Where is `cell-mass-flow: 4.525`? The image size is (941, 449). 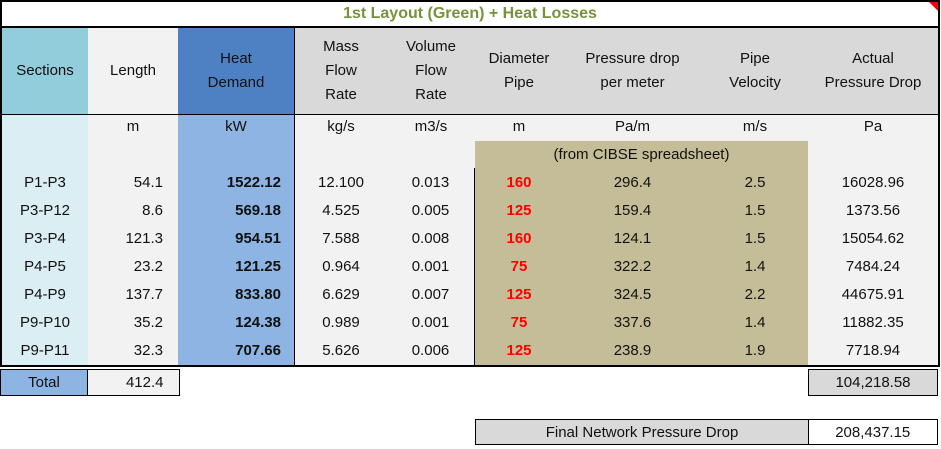
cell-mass-flow: 4.525 is located at coordinates (341, 210).